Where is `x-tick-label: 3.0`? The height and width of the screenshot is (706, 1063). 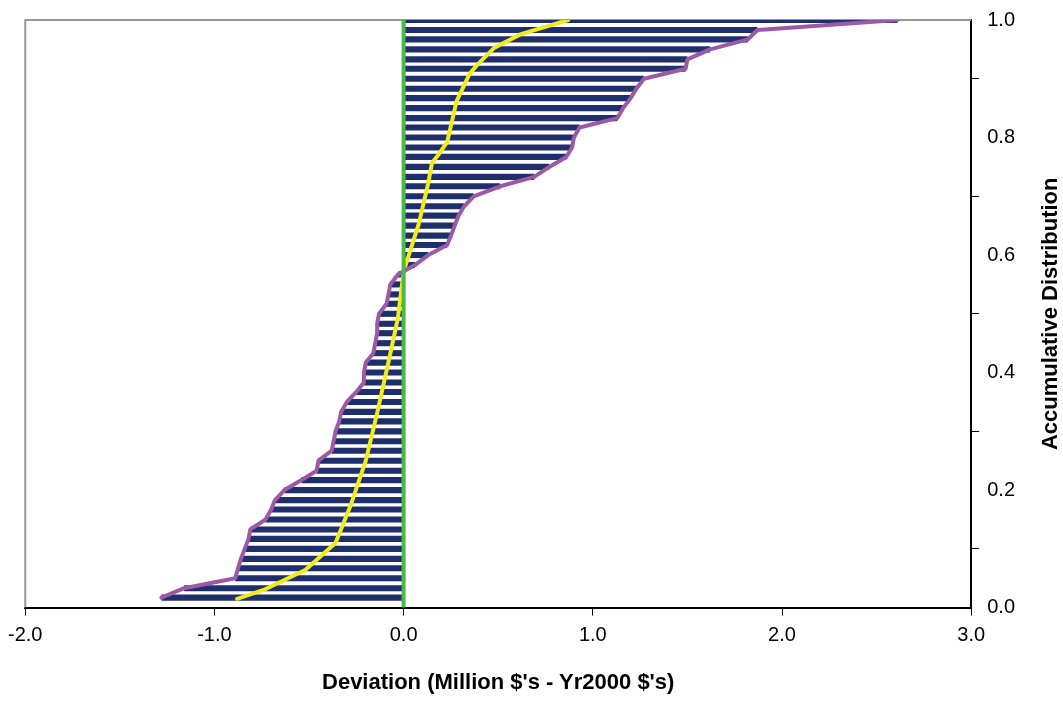 x-tick-label: 3.0 is located at coordinates (971, 634).